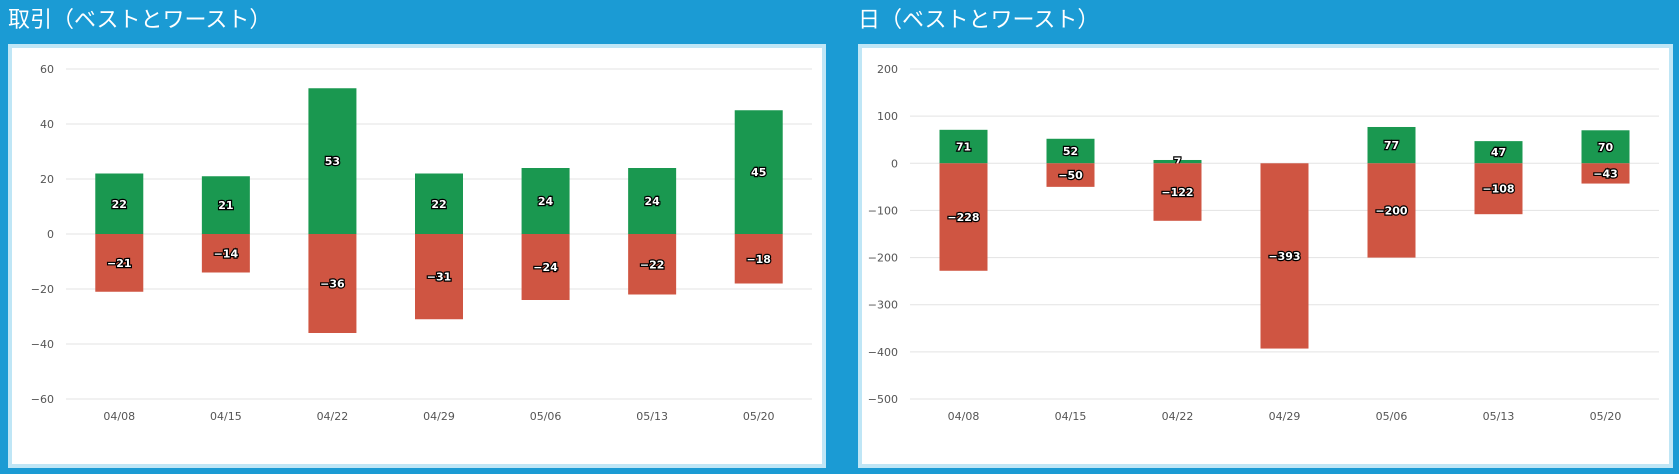 This screenshot has width=1679, height=474. I want to click on data-label: 53, so click(332, 161).